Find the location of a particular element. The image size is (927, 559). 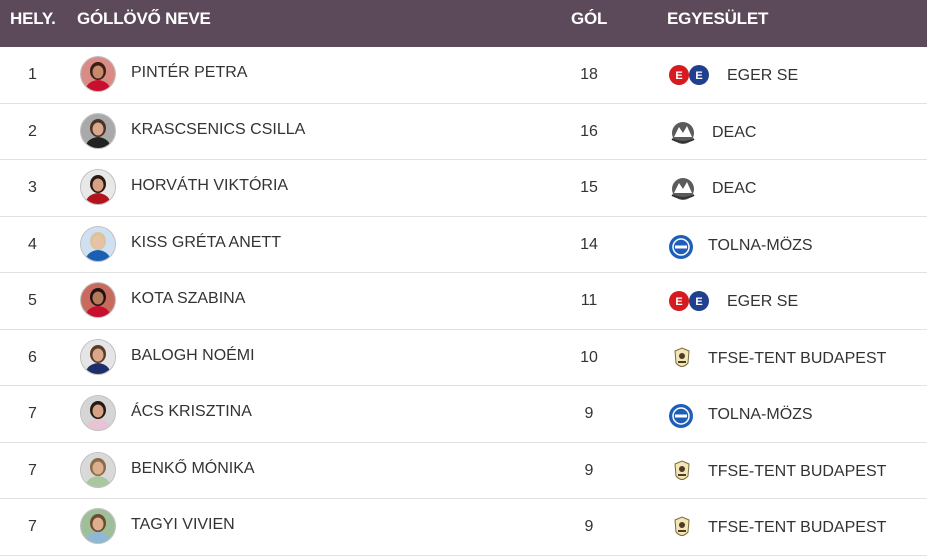

table-row: 2 KRASCSENICS CSILLA 16 DEAC is located at coordinates (463, 132).